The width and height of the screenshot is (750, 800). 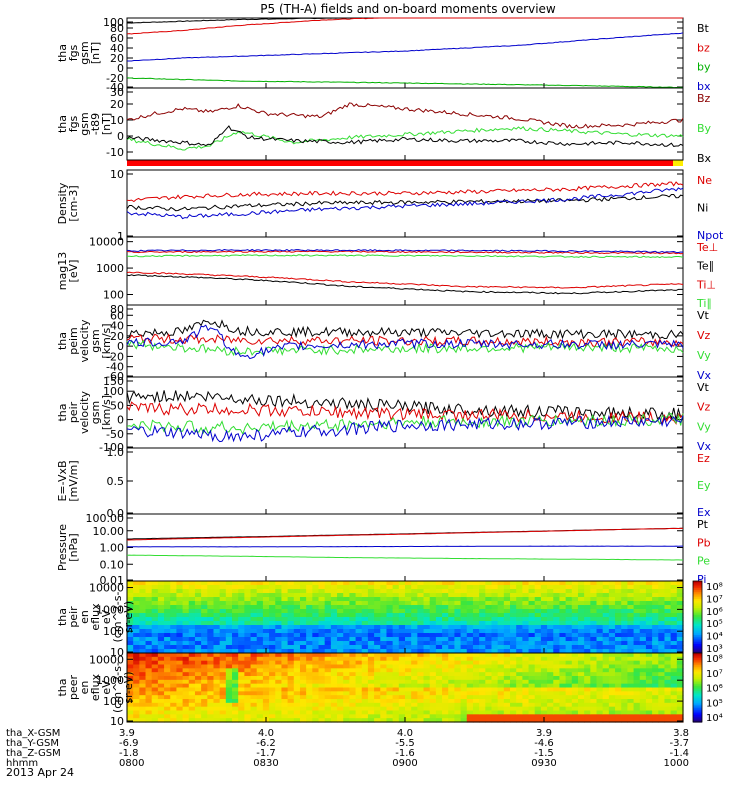 I want to click on series-fgs_dsl-bx, so click(x=405, y=136).